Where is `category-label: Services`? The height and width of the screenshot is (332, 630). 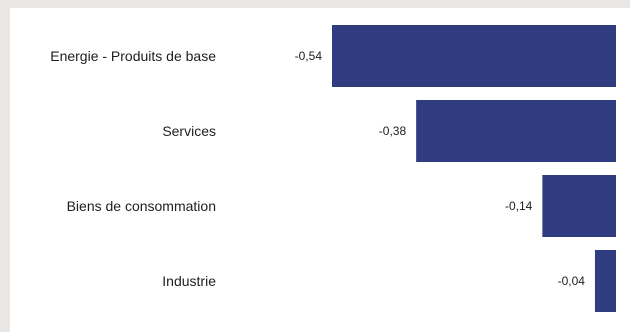
category-label: Services is located at coordinates (189, 131).